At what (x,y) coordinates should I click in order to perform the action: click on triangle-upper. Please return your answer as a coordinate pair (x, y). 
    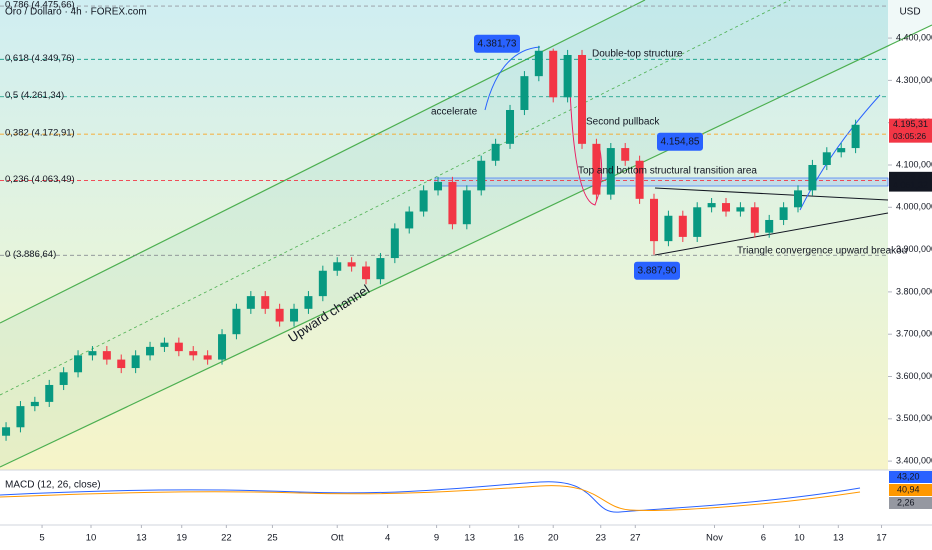
    Looking at the image, I should click on (771, 194).